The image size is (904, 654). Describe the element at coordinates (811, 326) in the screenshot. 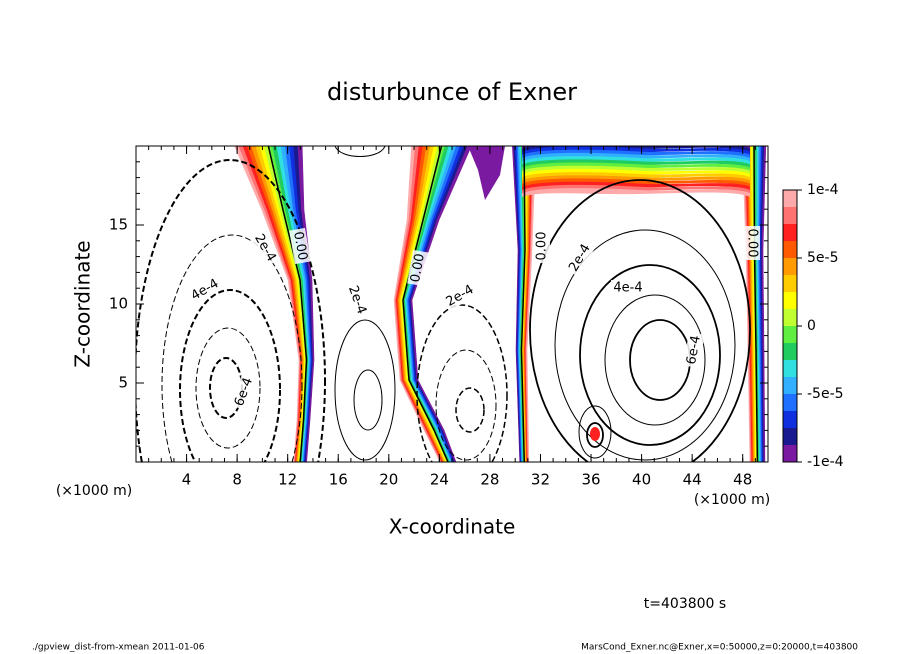

I see `colorbar-tick-label: 0` at that location.